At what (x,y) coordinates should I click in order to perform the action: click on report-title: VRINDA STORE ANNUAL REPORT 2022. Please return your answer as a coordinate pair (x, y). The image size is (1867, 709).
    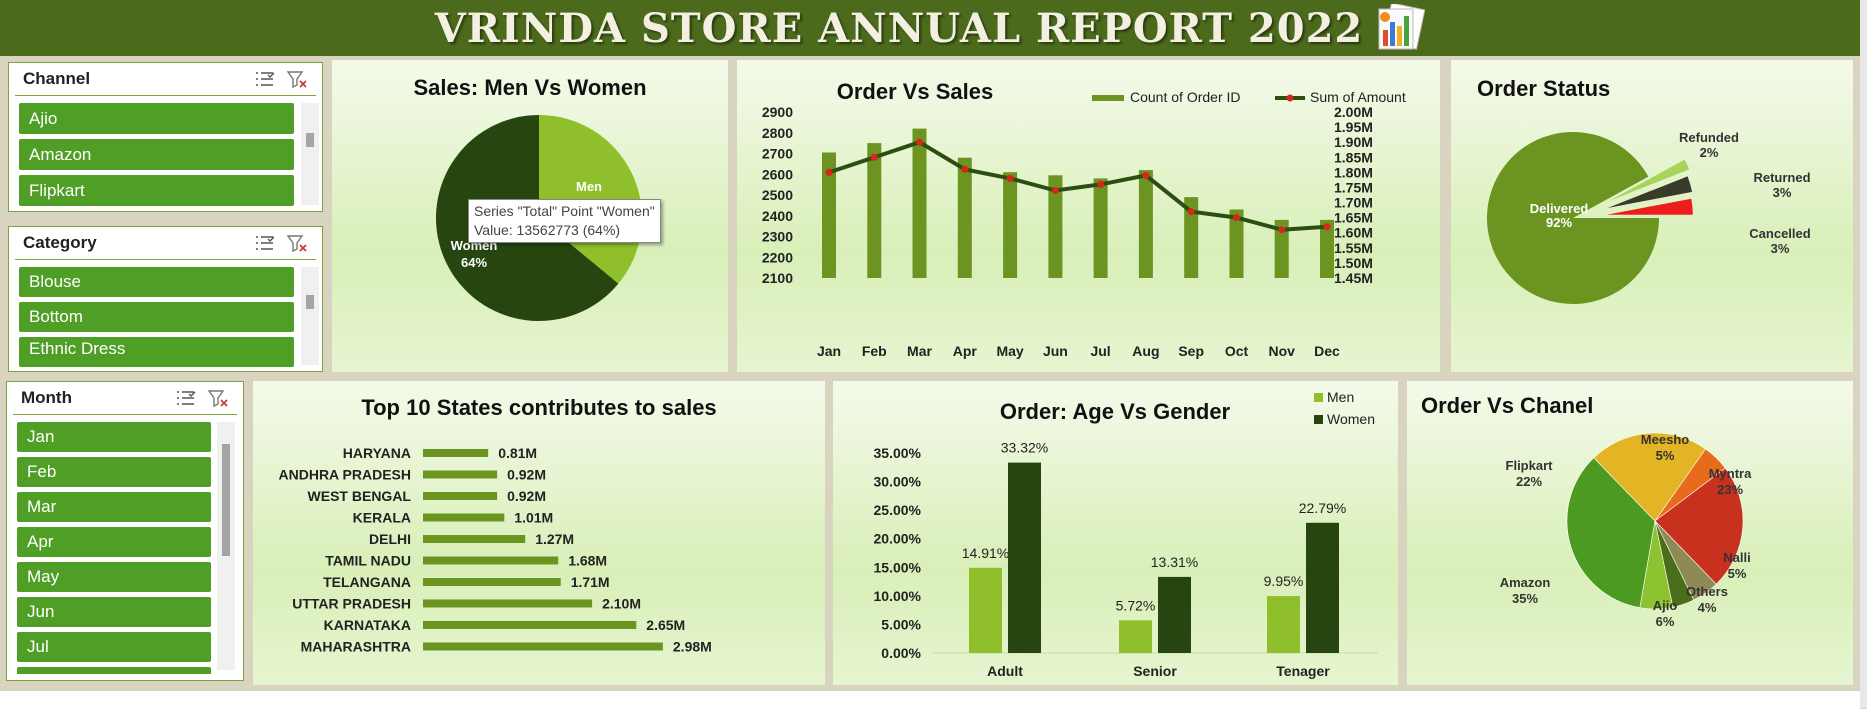
    Looking at the image, I should click on (899, 28).